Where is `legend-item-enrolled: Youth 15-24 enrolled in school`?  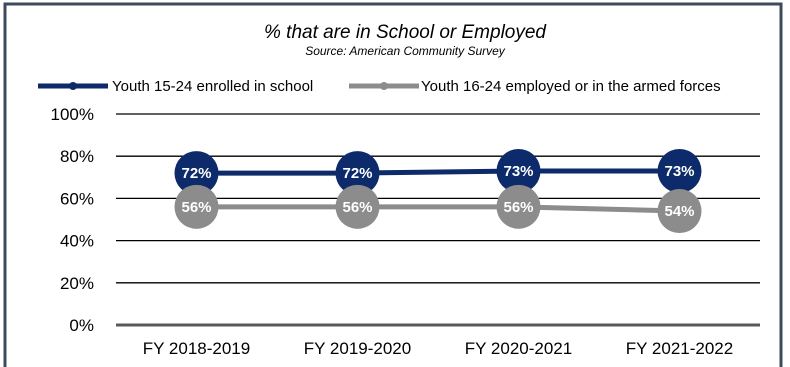
legend-item-enrolled: Youth 15-24 enrolled in school is located at coordinates (175, 86).